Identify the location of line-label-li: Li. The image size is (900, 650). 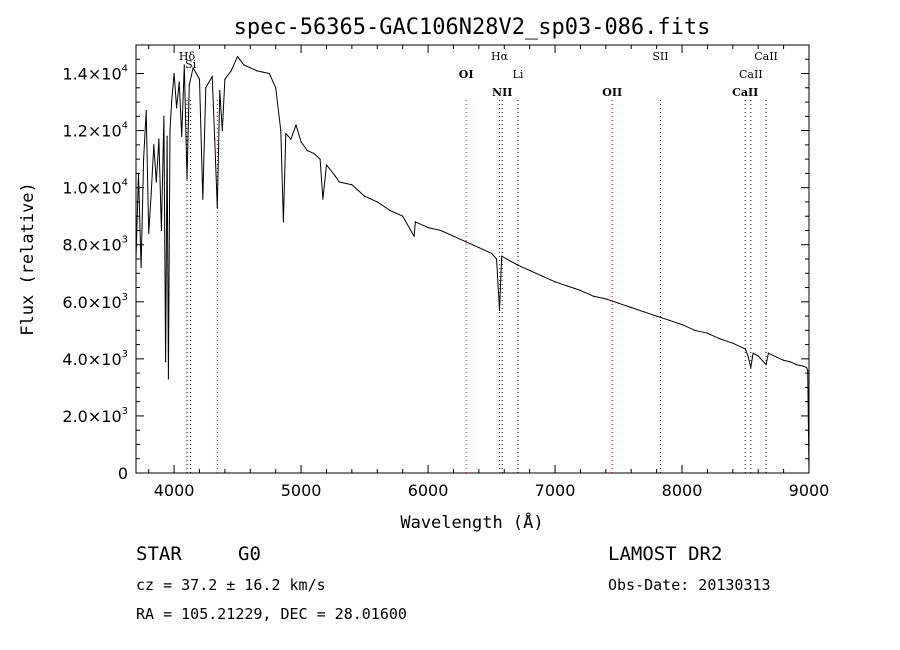
(518, 74).